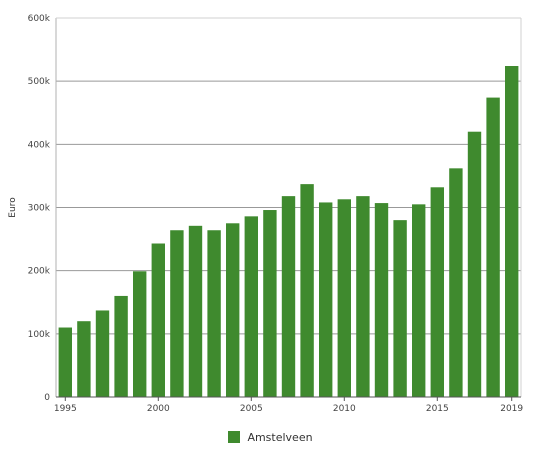 The width and height of the screenshot is (541, 453). I want to click on bar-1996, so click(84, 359).